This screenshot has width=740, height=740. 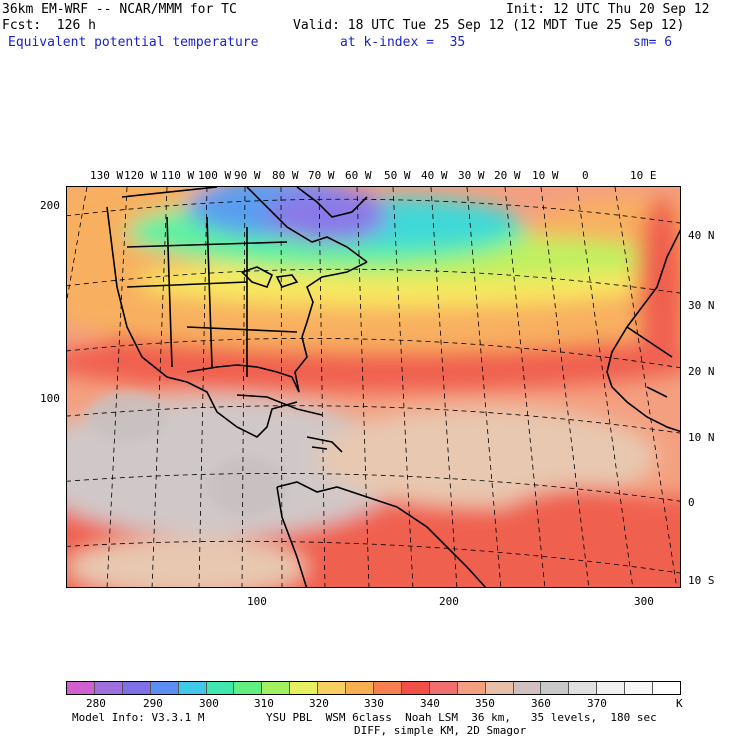 What do you see at coordinates (644, 601) in the screenshot?
I see `grid-x-label: 300` at bounding box center [644, 601].